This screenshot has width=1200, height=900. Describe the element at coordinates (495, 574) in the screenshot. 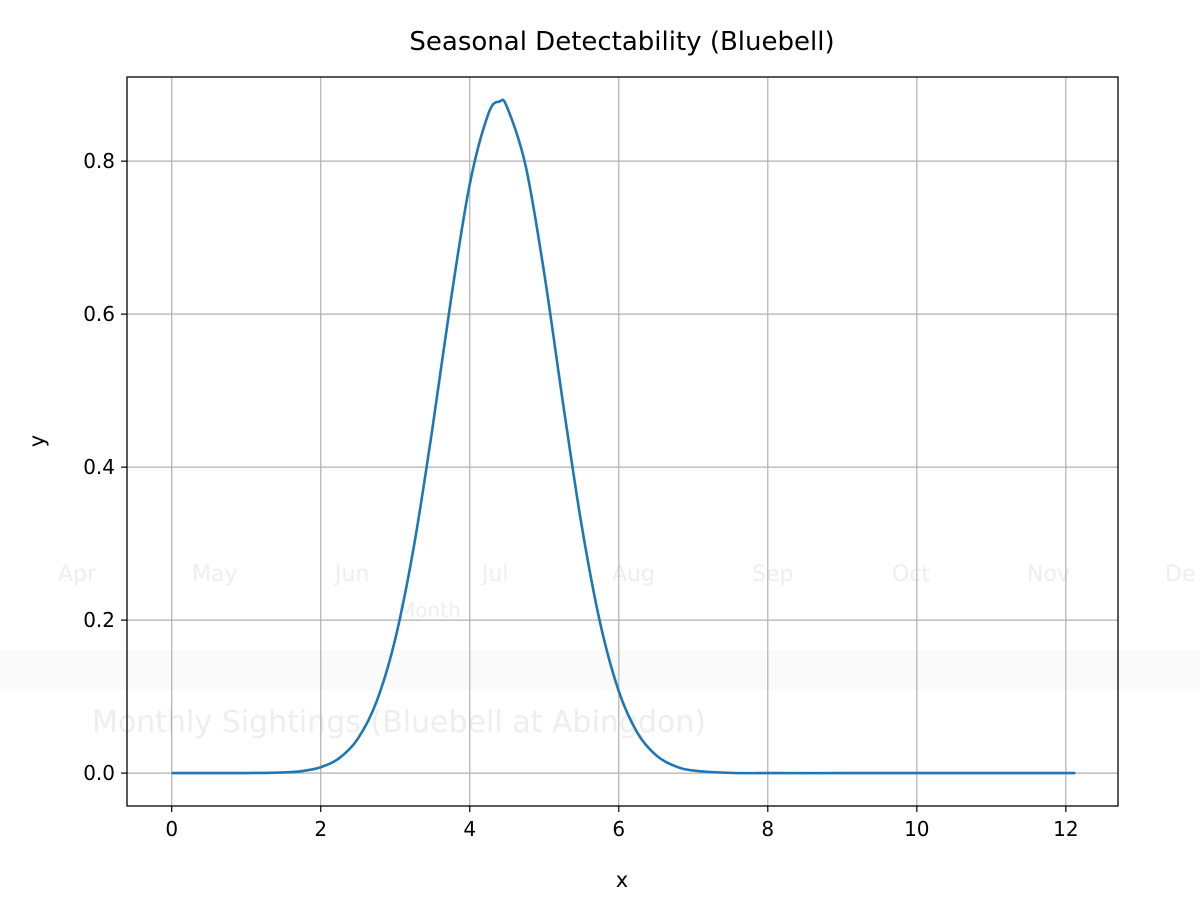

I see `ghost-month-label: Jul` at that location.